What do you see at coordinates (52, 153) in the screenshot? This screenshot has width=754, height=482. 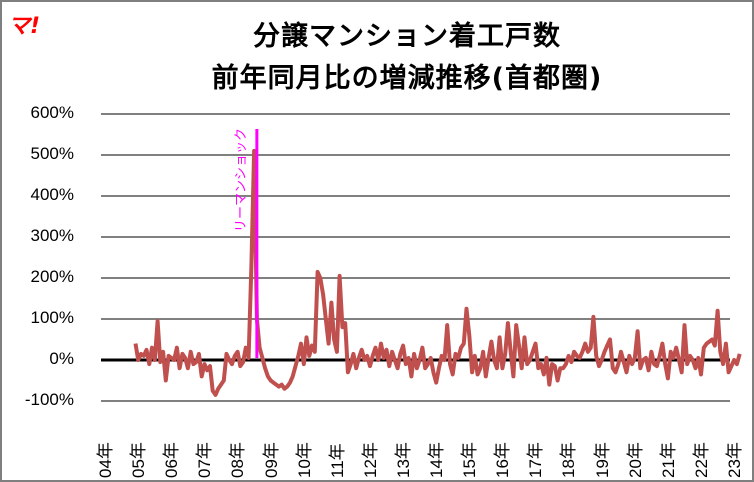 I see `y-tick-label: 500%` at bounding box center [52, 153].